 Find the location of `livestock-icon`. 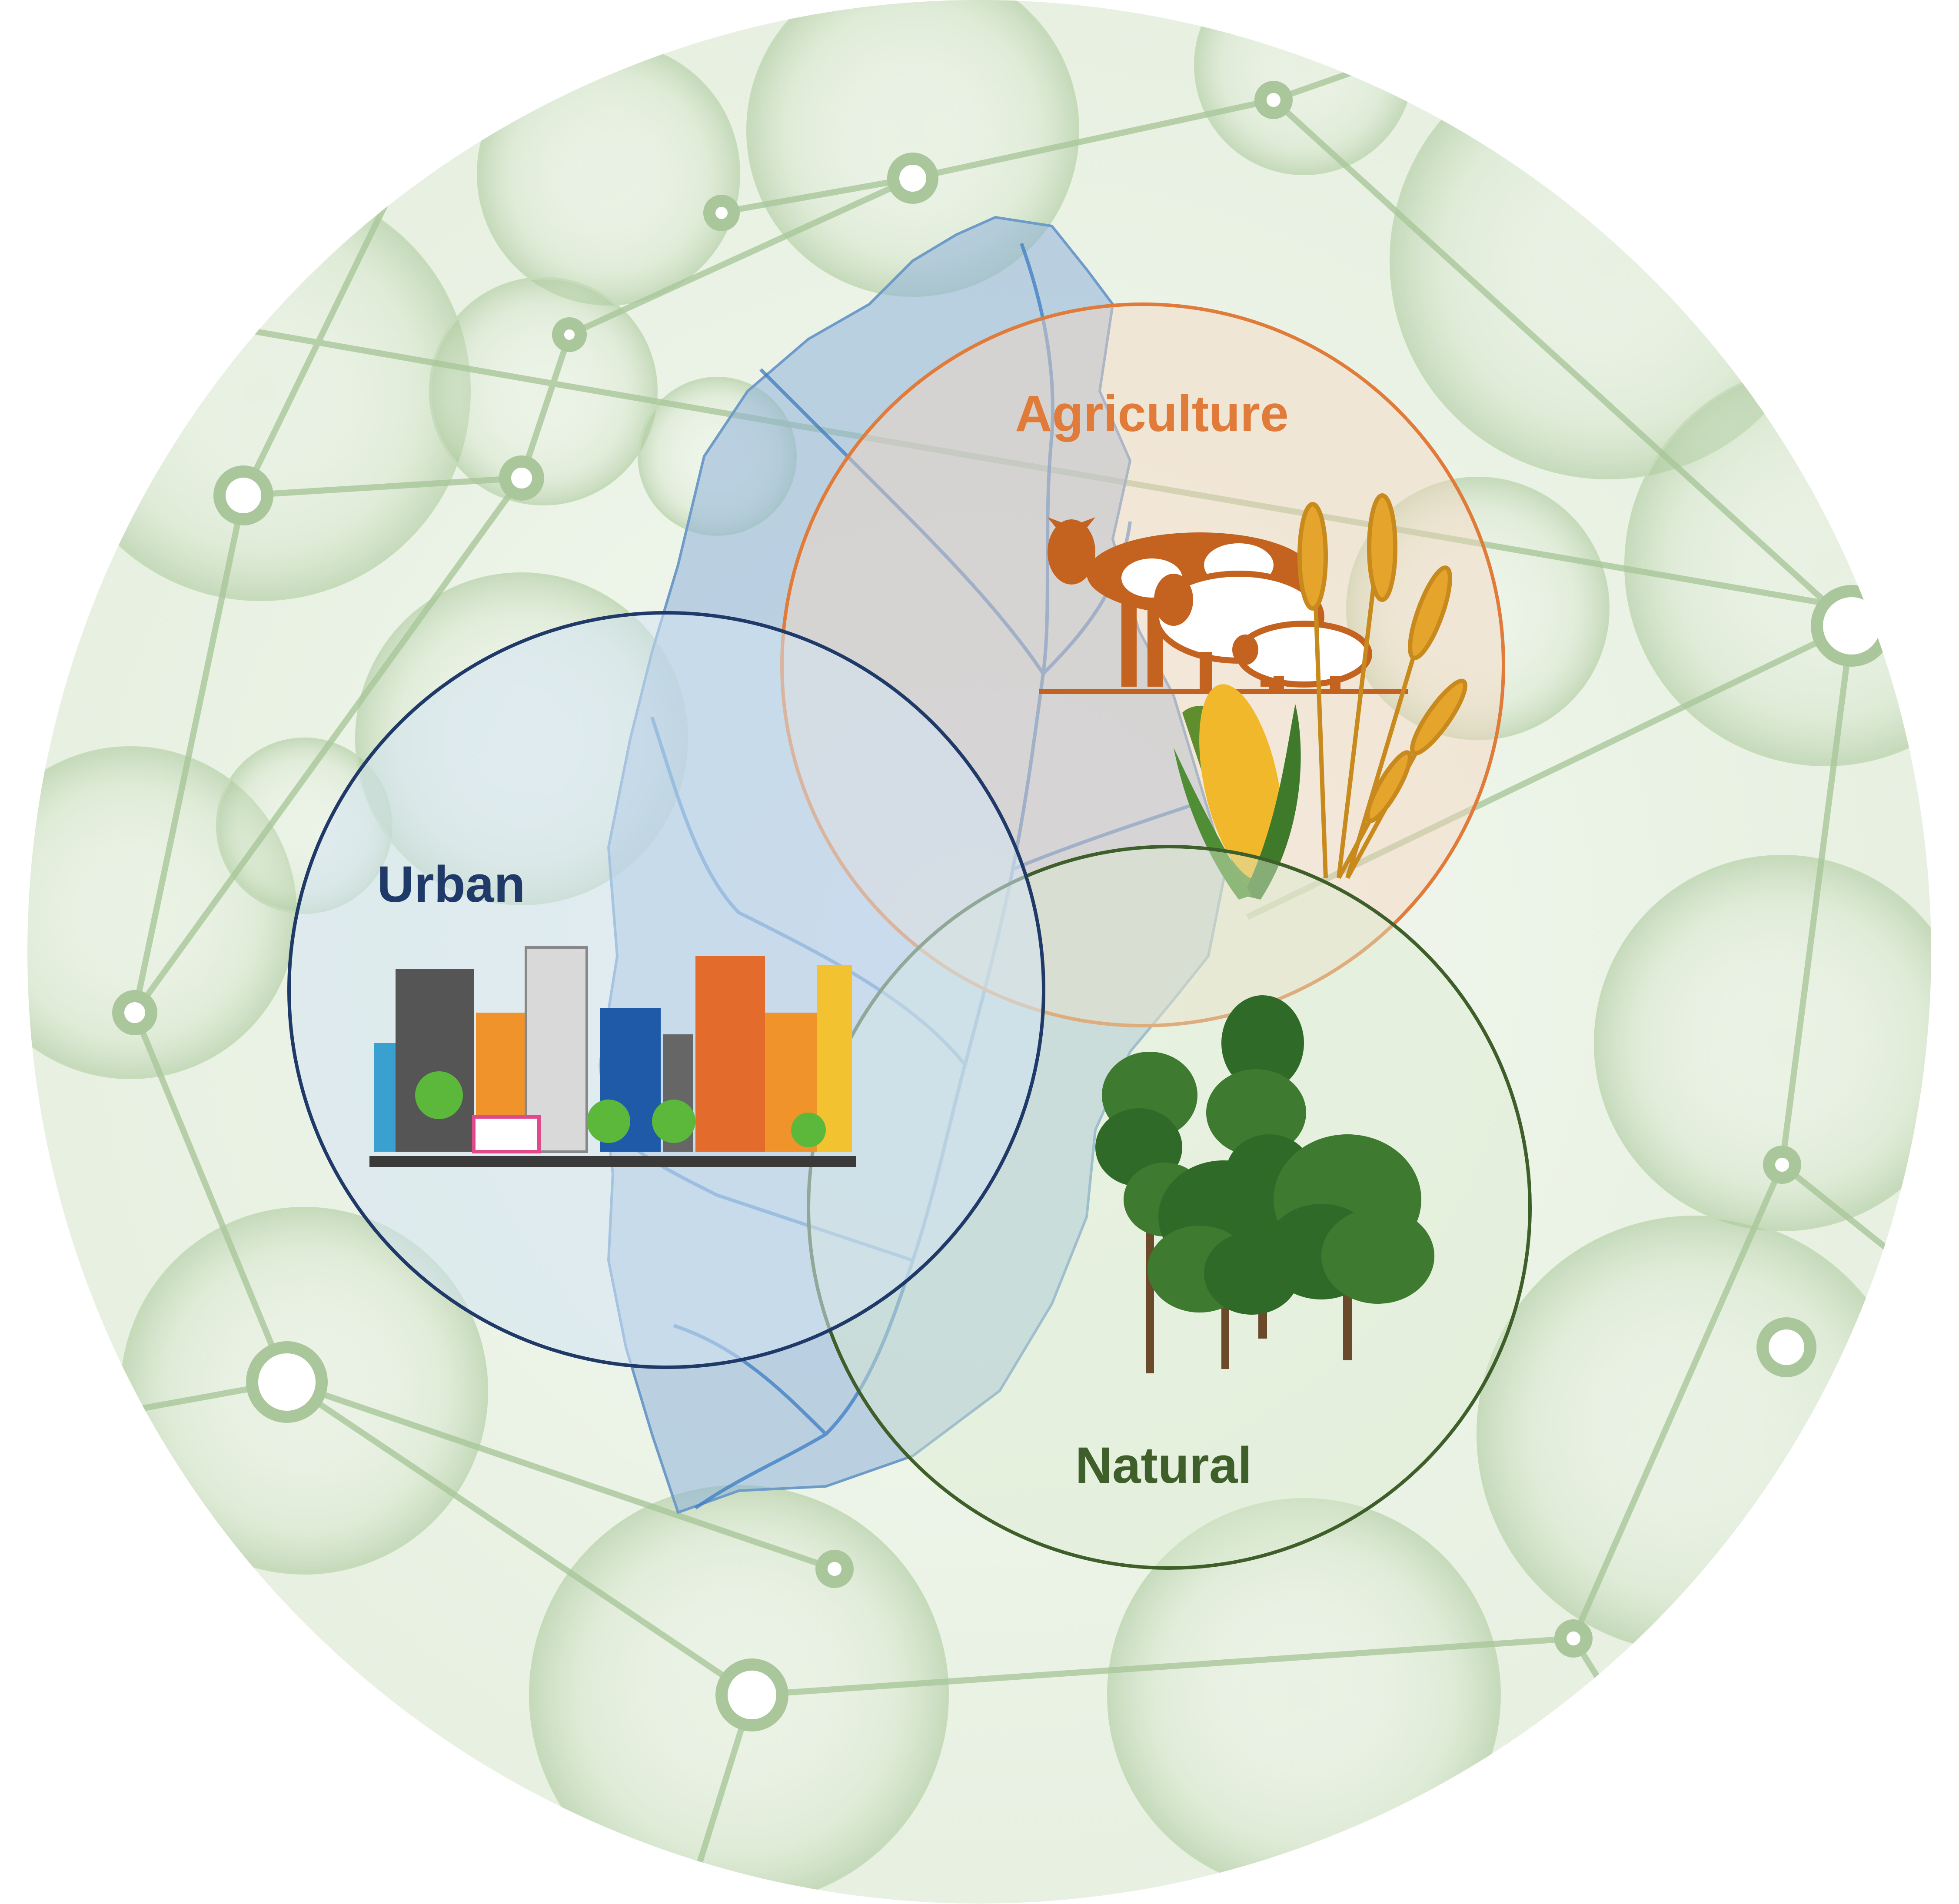

livestock-icon is located at coordinates (1224, 605).